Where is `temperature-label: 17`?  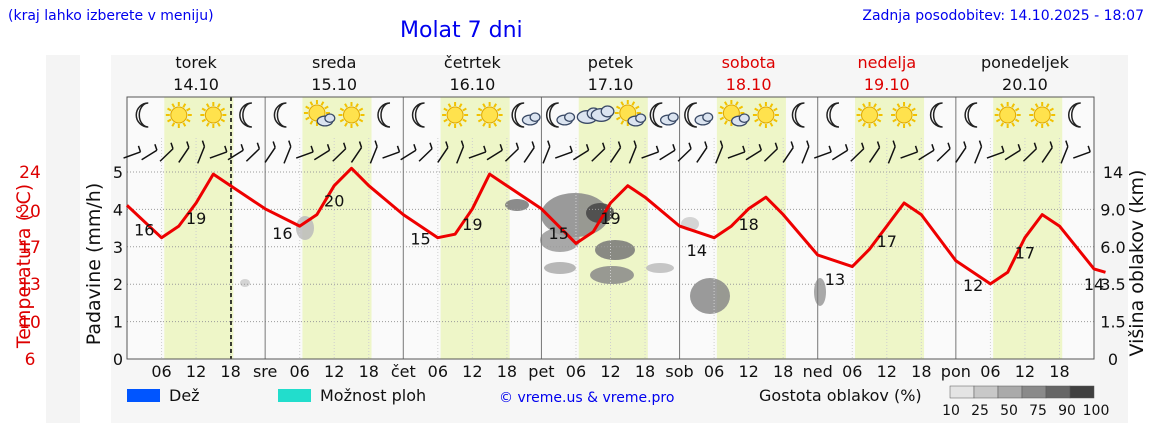 temperature-label: 17 is located at coordinates (1025, 253).